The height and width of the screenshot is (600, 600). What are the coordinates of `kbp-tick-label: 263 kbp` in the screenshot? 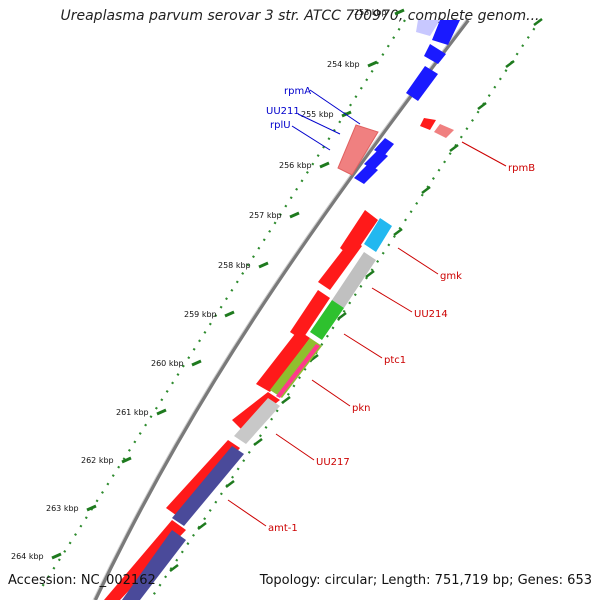 It's located at (62, 508).